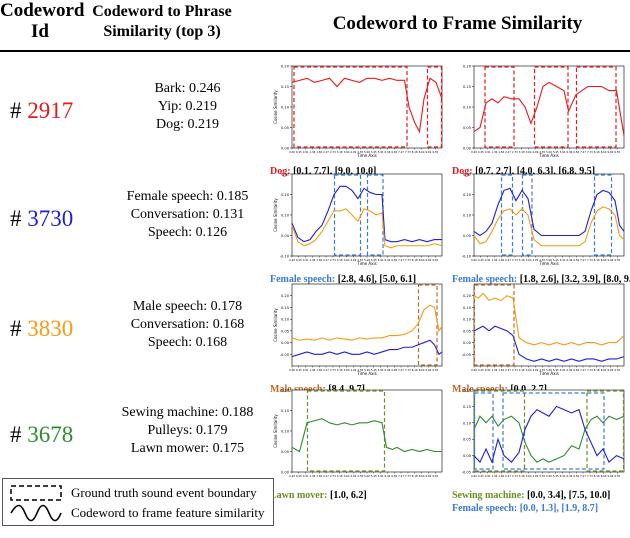 Image resolution: width=630 pixels, height=538 pixels. I want to click on x-tick-label: 2.73, so click(515, 370).